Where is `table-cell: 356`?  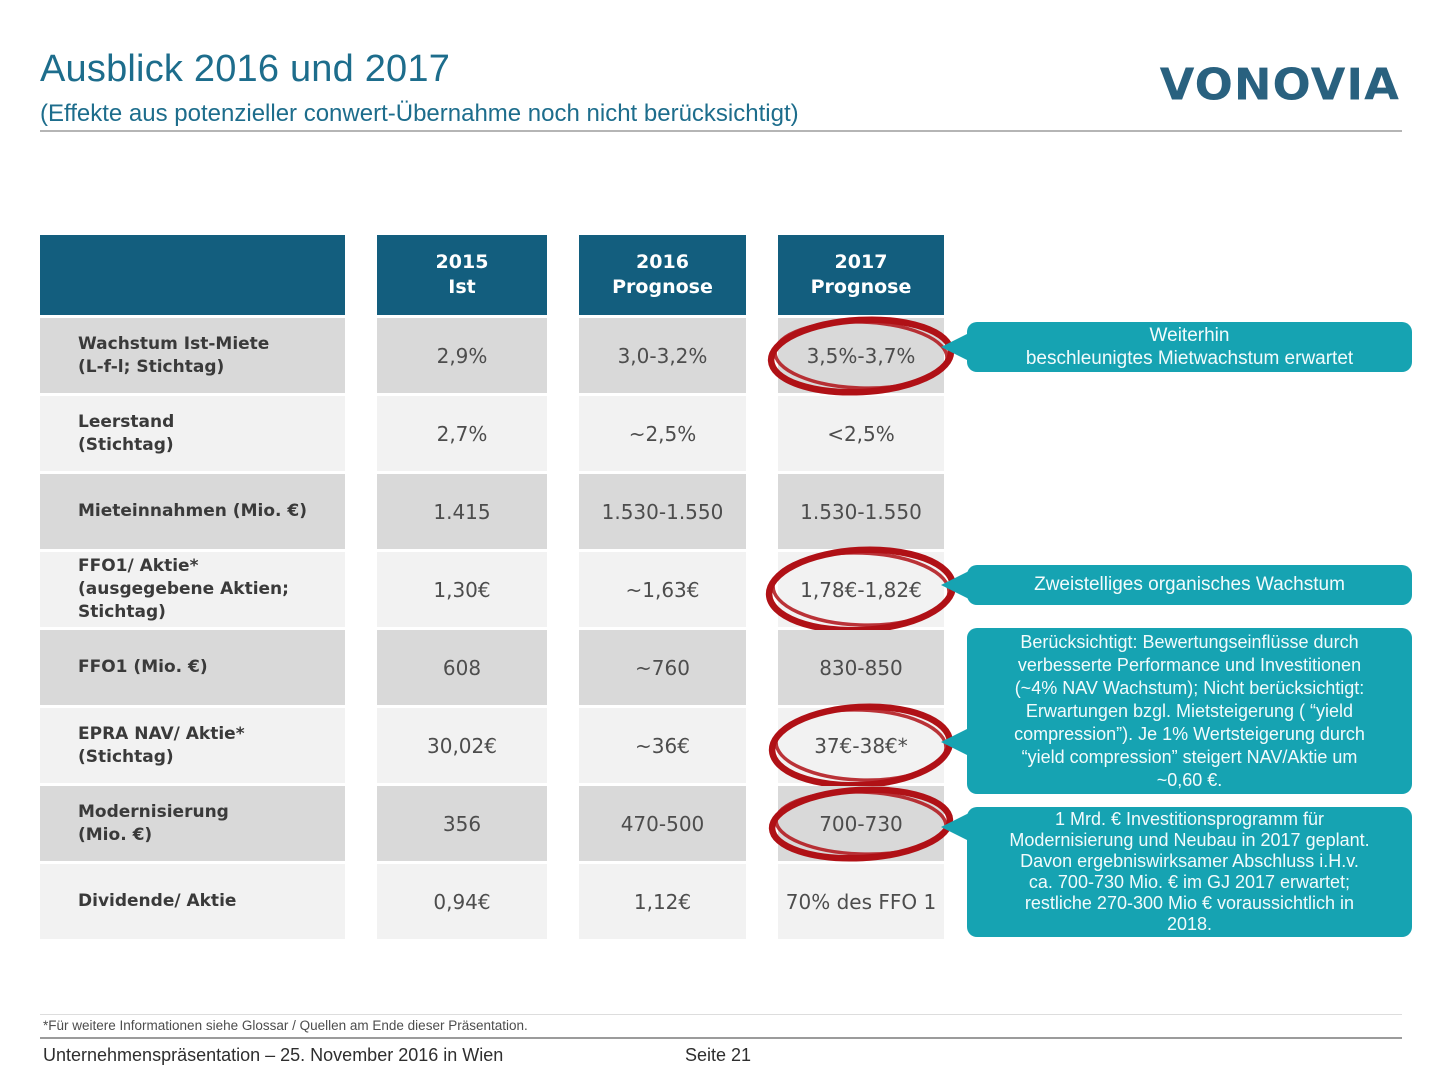
table-cell: 356 is located at coordinates (462, 823).